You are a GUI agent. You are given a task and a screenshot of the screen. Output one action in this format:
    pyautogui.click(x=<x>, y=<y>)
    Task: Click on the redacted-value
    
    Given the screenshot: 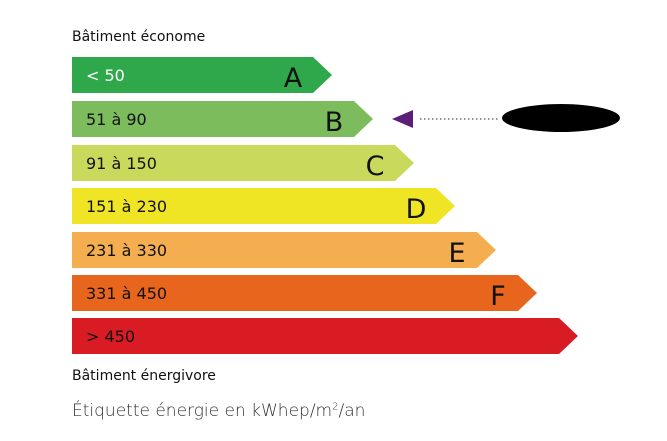 What is the action you would take?
    pyautogui.click(x=561, y=118)
    